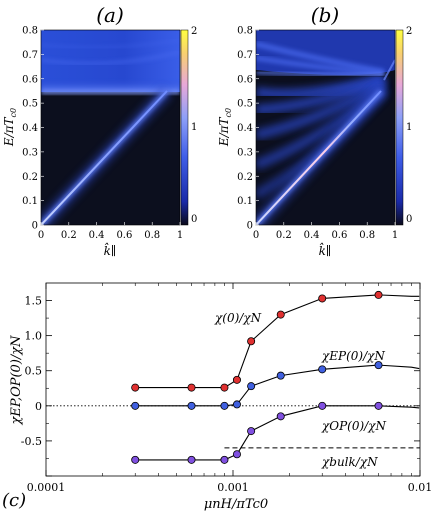  I want to click on svg-text: χEP,OP(0)/χN, so click(16, 380).